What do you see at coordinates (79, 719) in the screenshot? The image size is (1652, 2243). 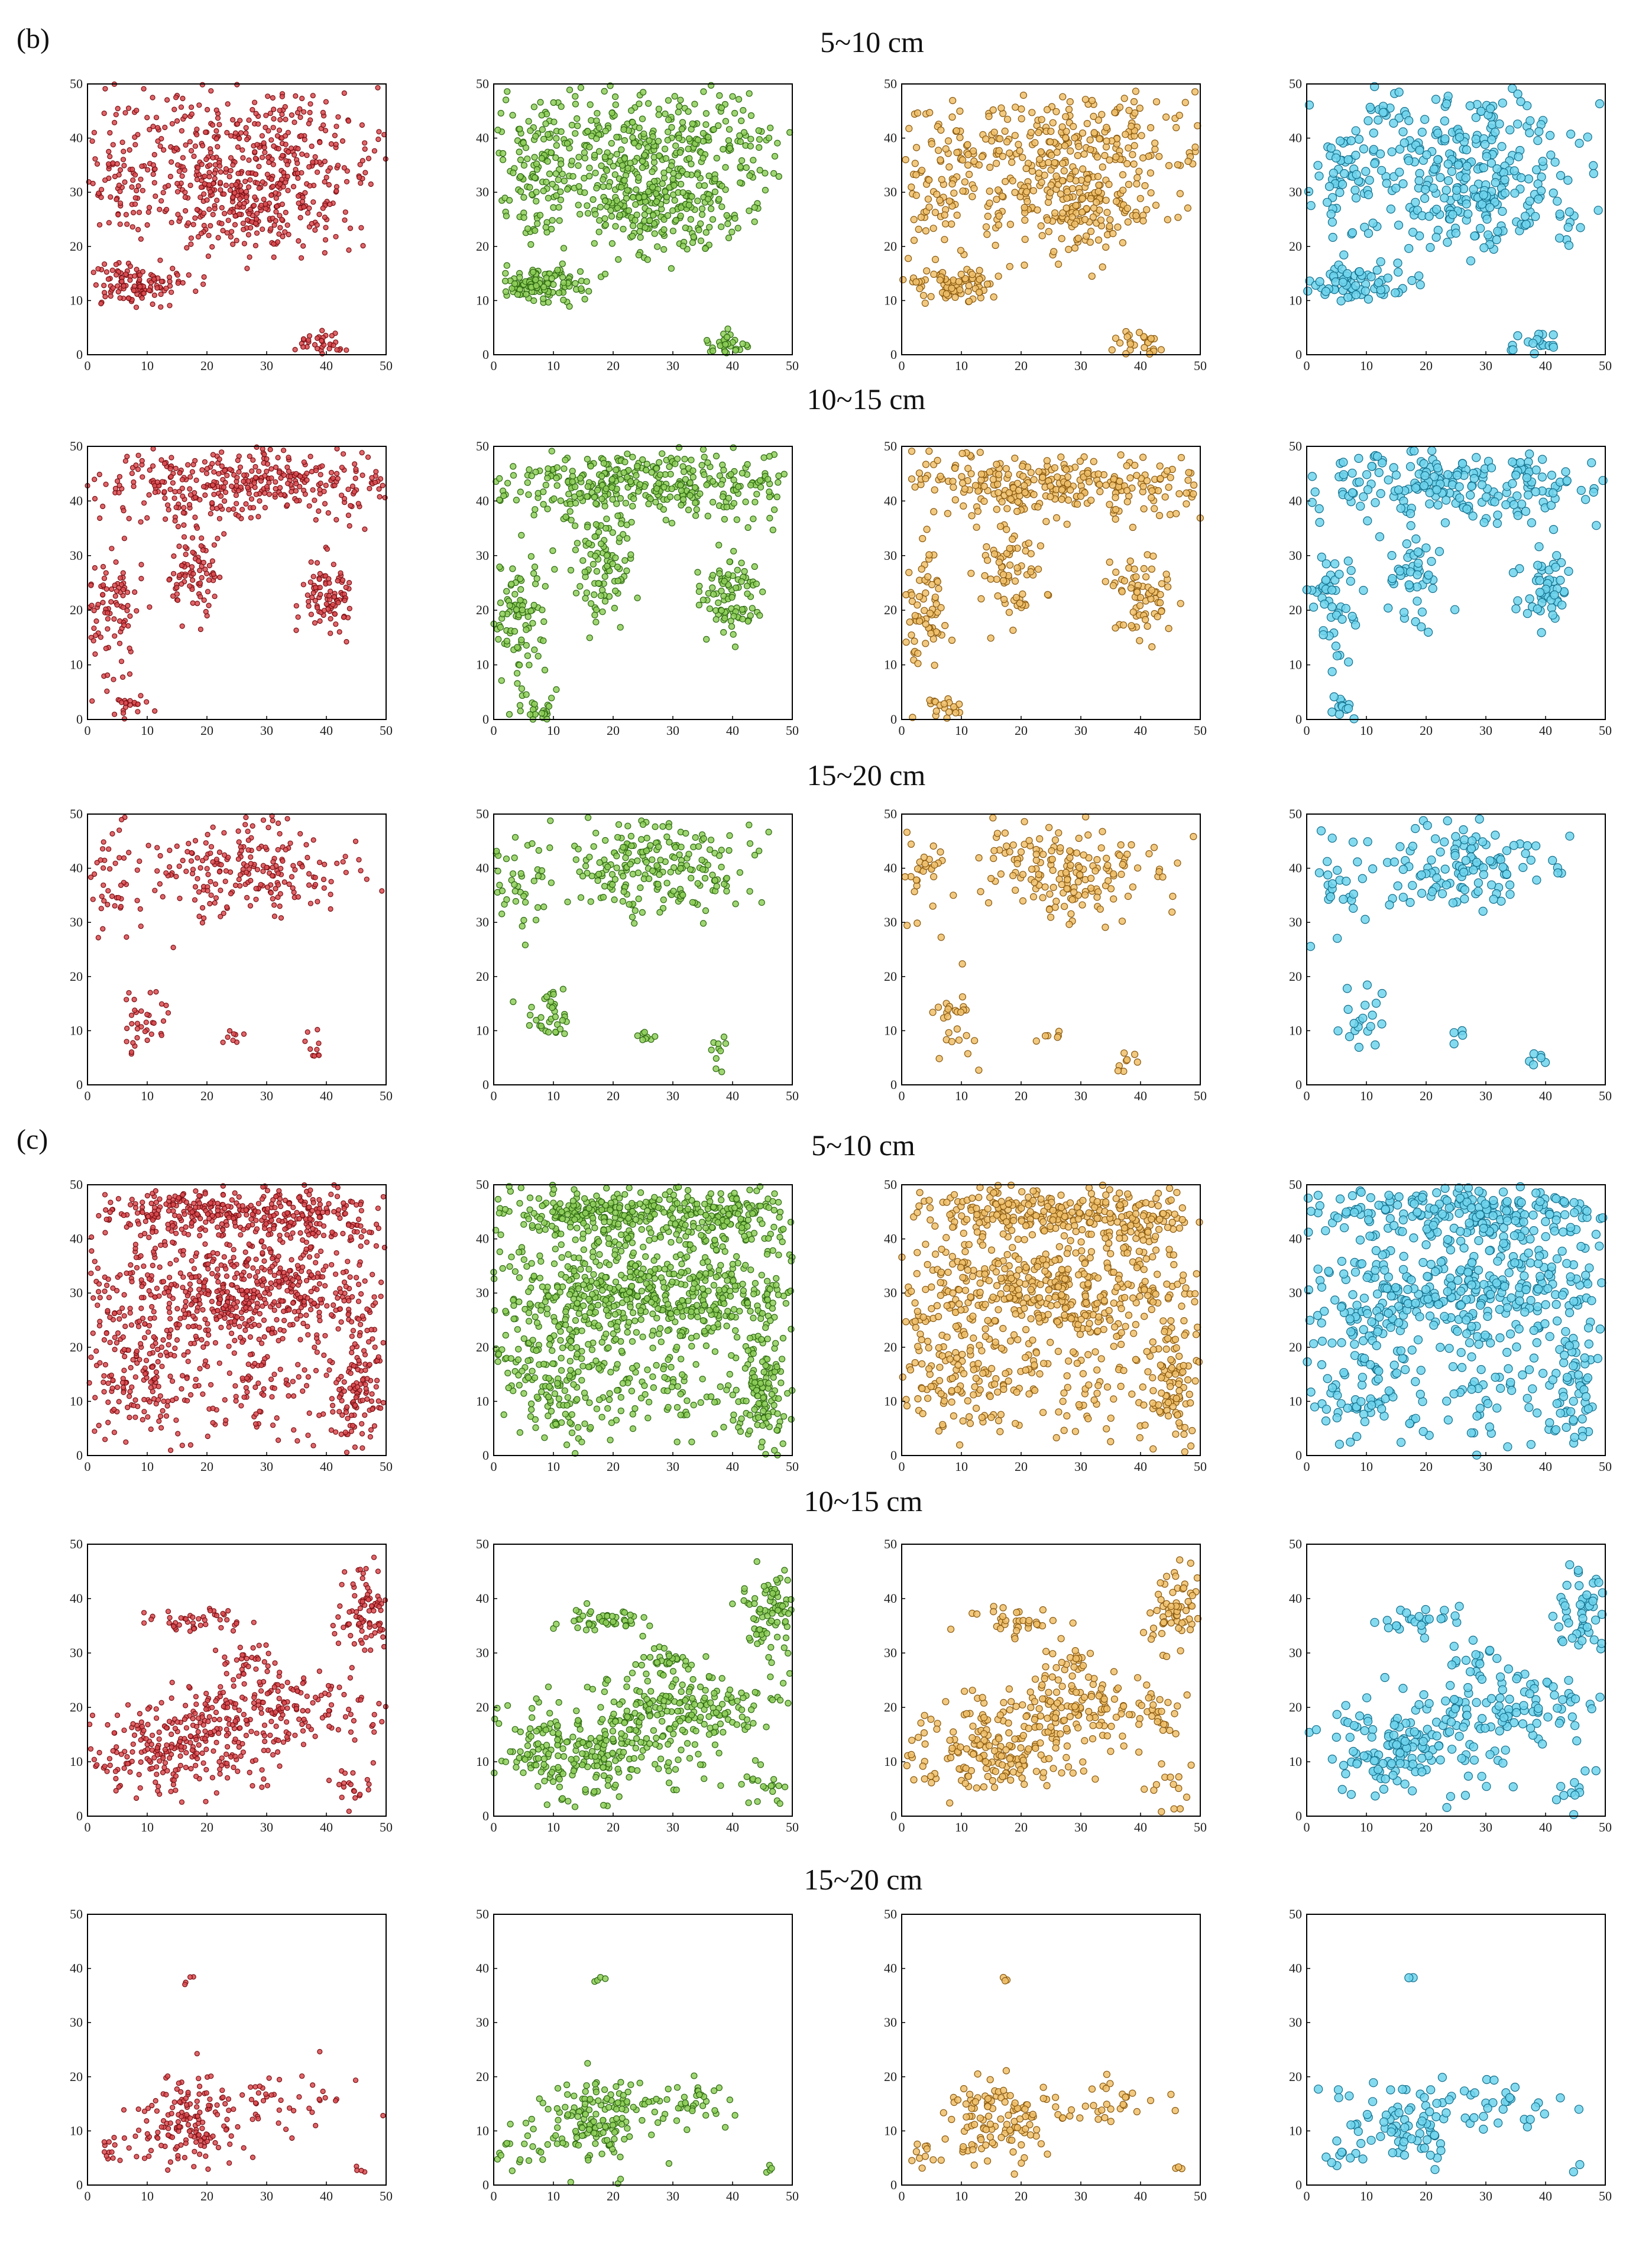 I see `y-tick-label: 0` at bounding box center [79, 719].